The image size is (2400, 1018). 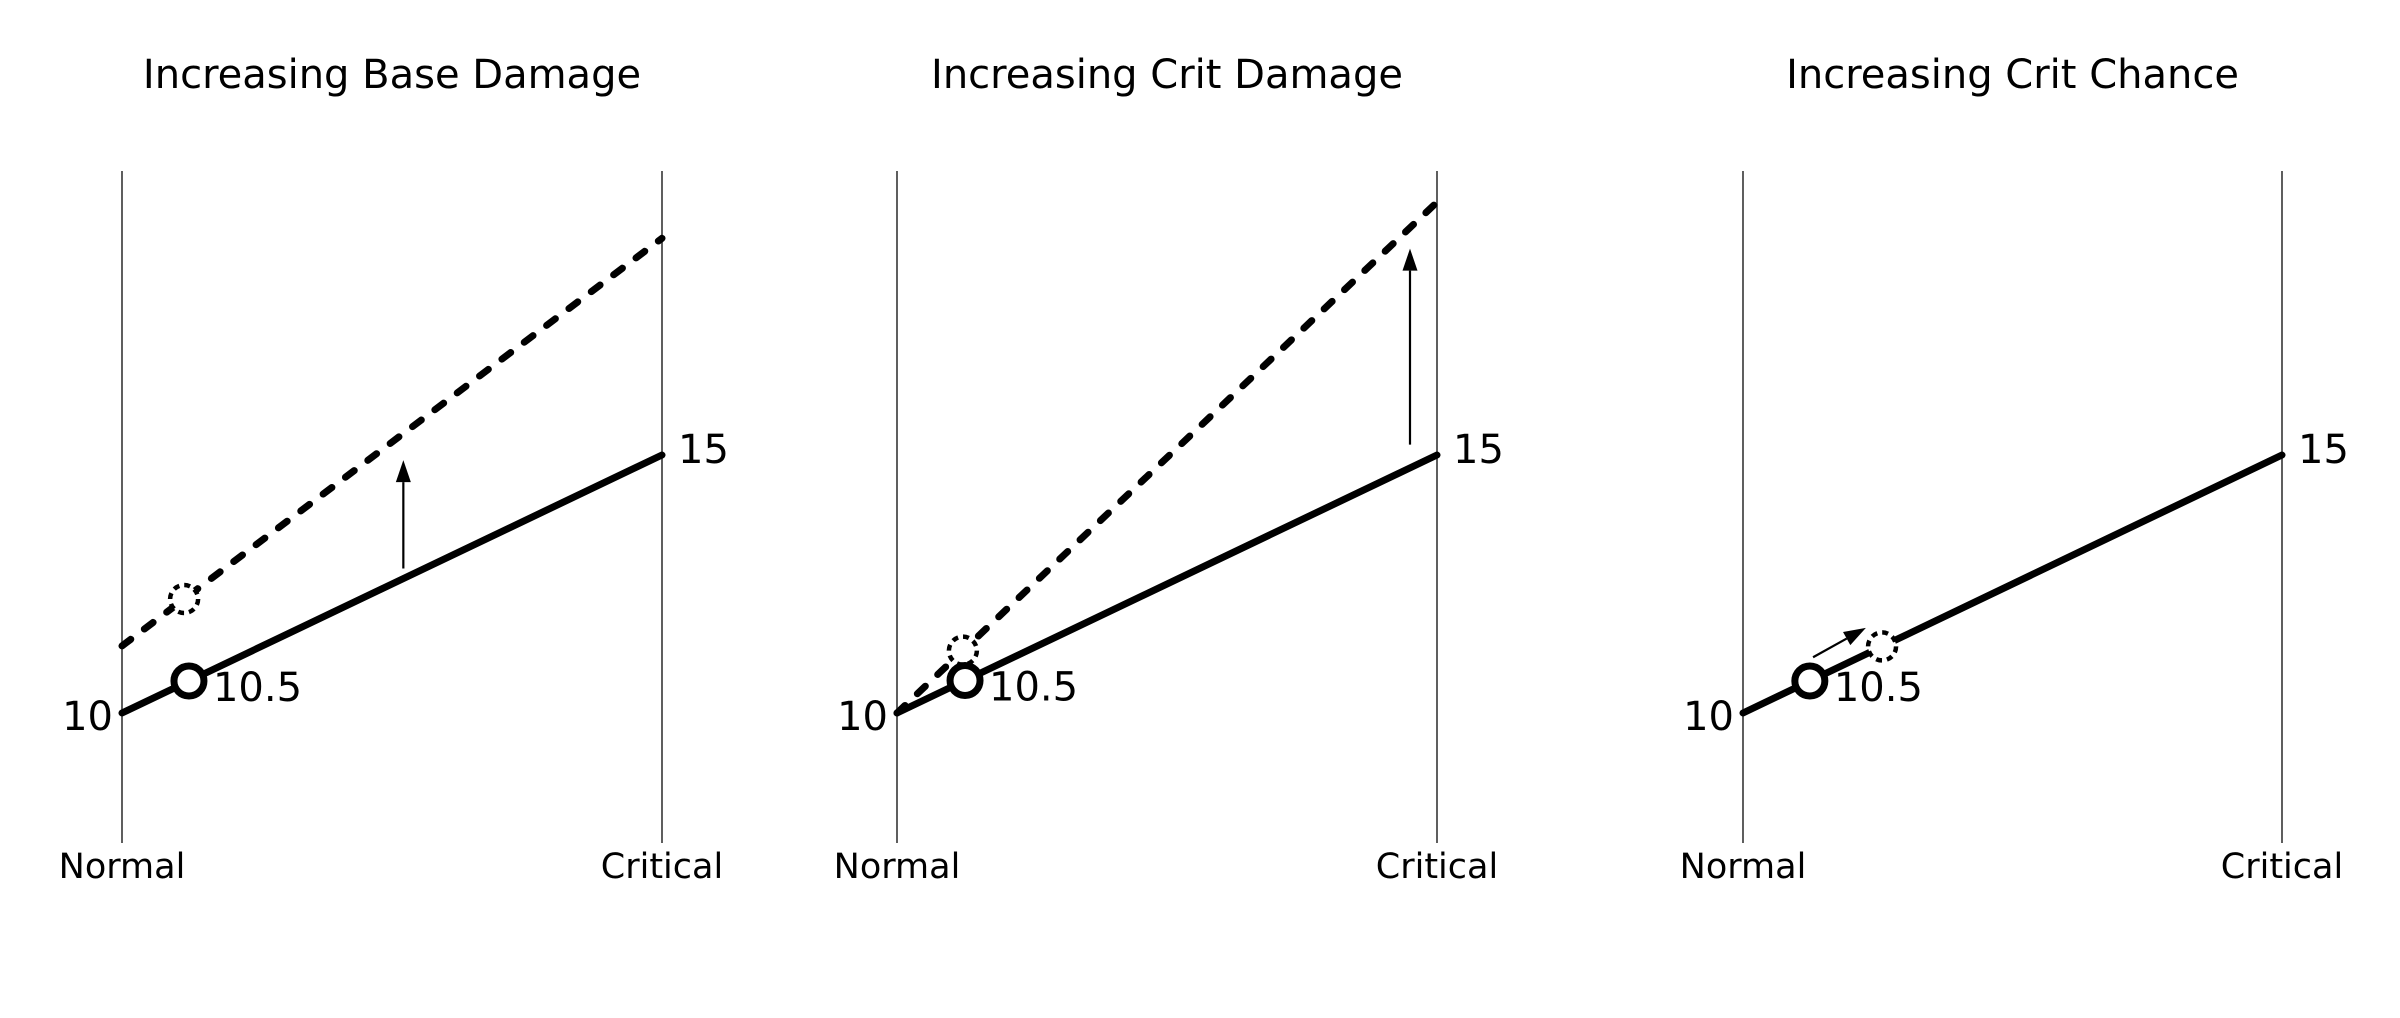 I want to click on panel-title: Increasing Crit Chance, so click(x=2012, y=75).